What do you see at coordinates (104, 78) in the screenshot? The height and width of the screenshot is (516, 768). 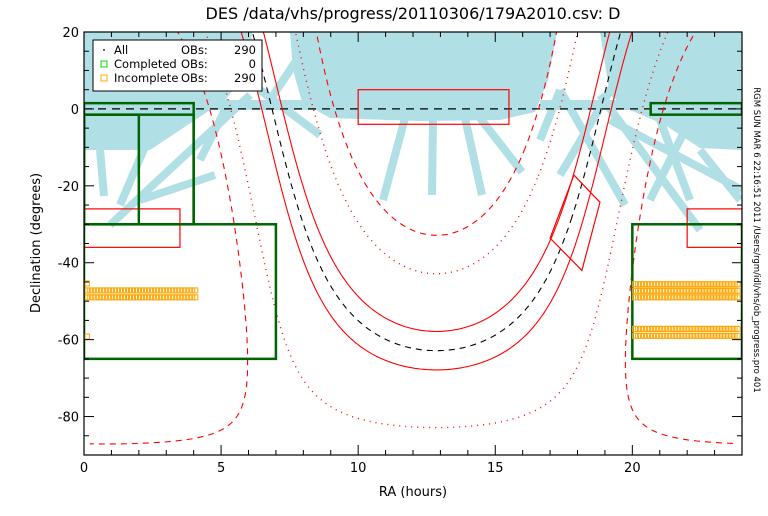 I see `legend-incomplete-marker` at bounding box center [104, 78].